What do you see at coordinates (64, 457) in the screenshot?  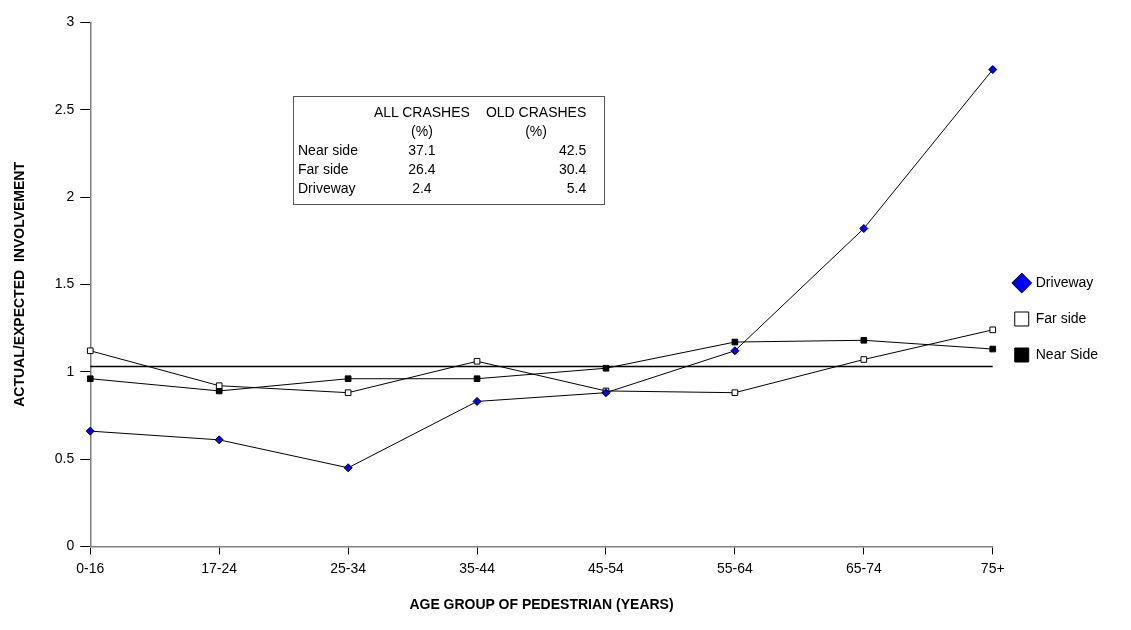 I see `y-tick-label: 0.5` at bounding box center [64, 457].